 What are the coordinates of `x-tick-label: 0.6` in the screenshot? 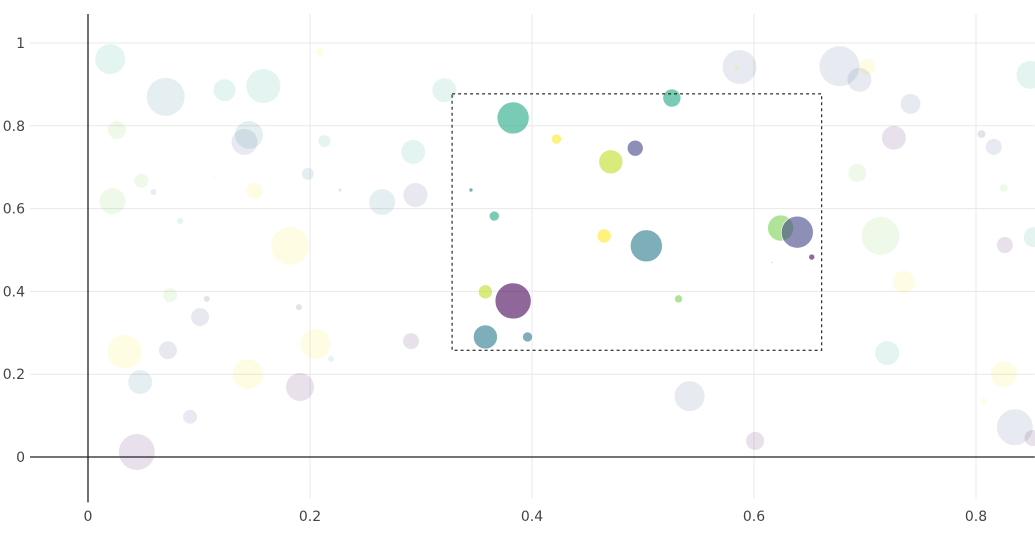 It's located at (754, 517).